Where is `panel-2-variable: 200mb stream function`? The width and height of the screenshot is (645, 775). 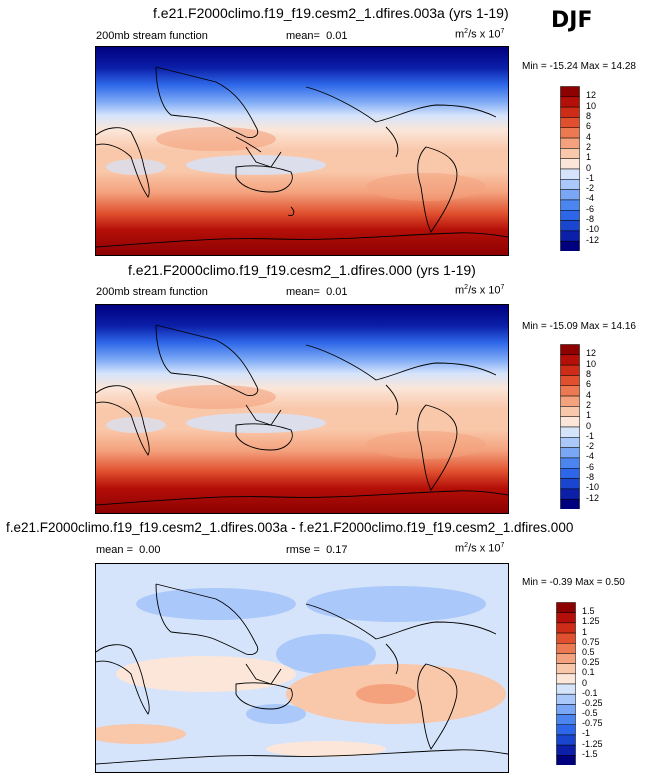
panel-2-variable: 200mb stream function is located at coordinates (152, 292).